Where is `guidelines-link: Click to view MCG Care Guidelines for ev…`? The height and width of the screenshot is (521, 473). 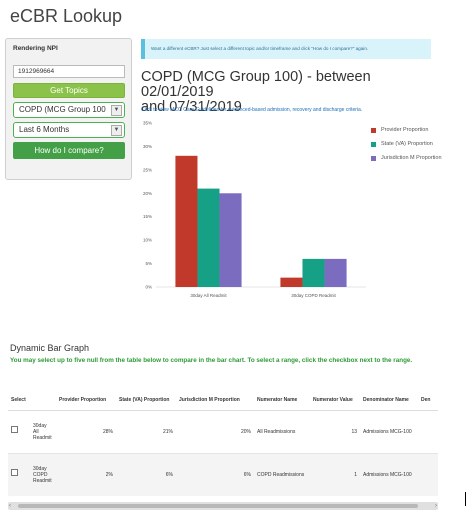 guidelines-link: Click to view MCG Care Guidelines for ev… is located at coordinates (252, 110).